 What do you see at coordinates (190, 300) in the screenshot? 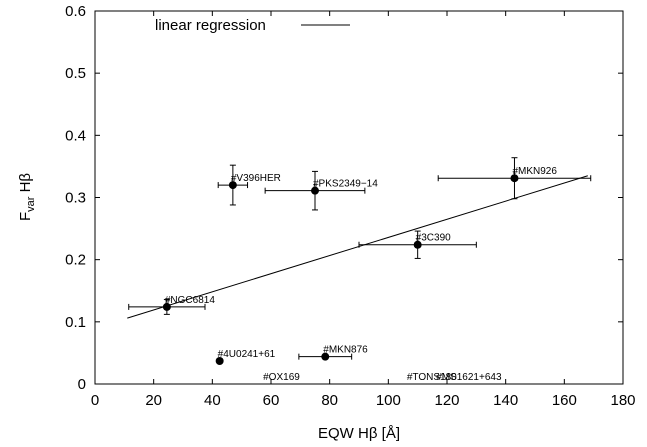
I see `point-label: #NGC6814` at bounding box center [190, 300].